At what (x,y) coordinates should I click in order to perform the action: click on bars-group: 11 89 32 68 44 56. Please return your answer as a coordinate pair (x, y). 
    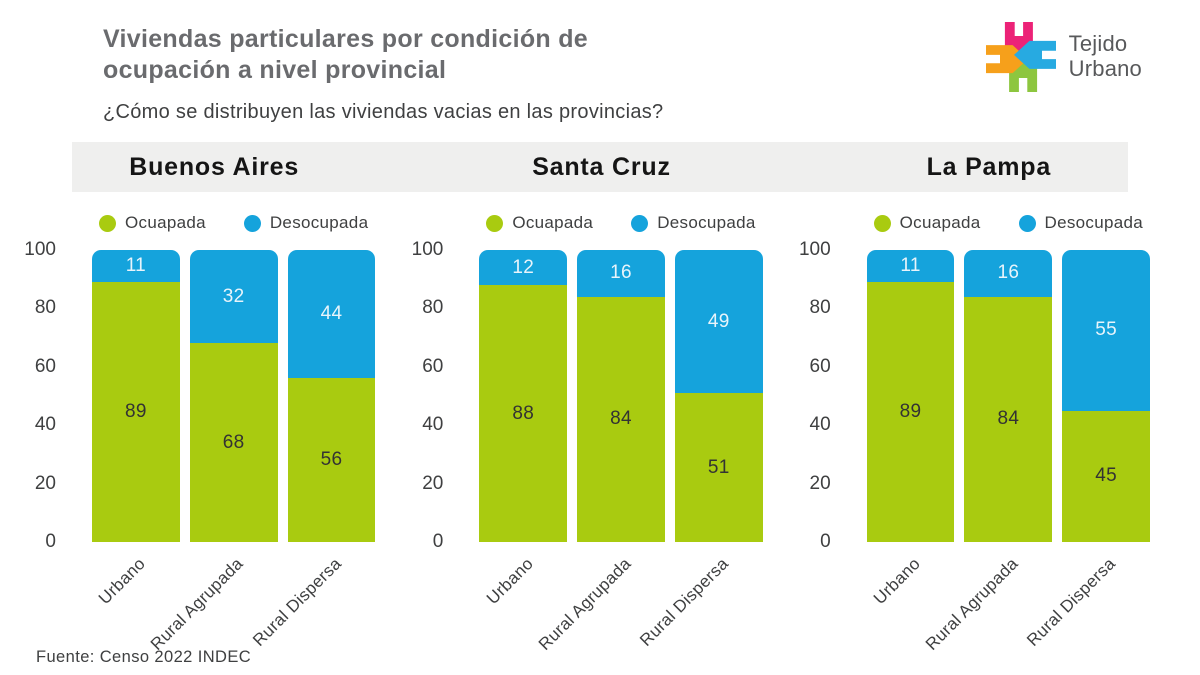
    Looking at the image, I should click on (234, 396).